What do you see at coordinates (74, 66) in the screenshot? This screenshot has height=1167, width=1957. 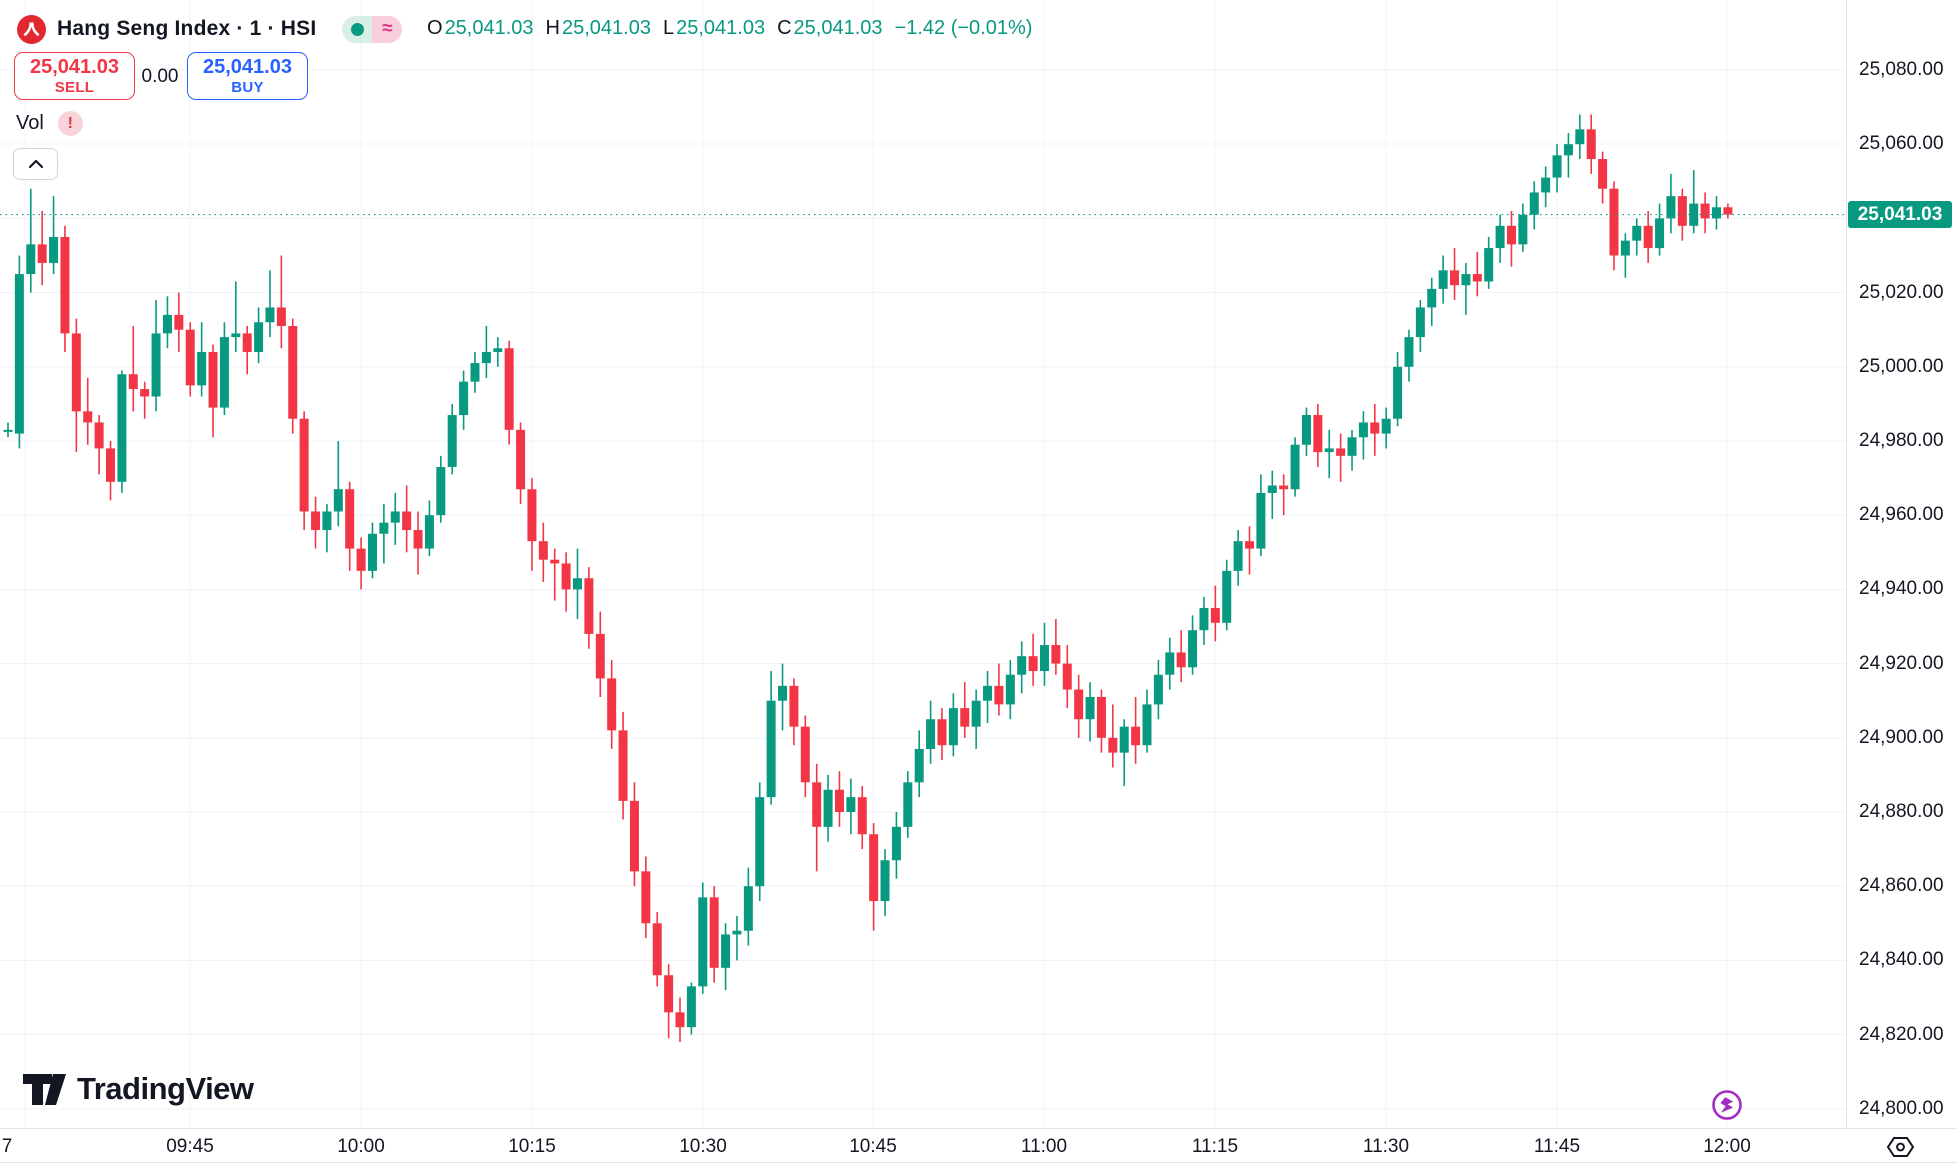 I see `sell-price: 25,041.03` at bounding box center [74, 66].